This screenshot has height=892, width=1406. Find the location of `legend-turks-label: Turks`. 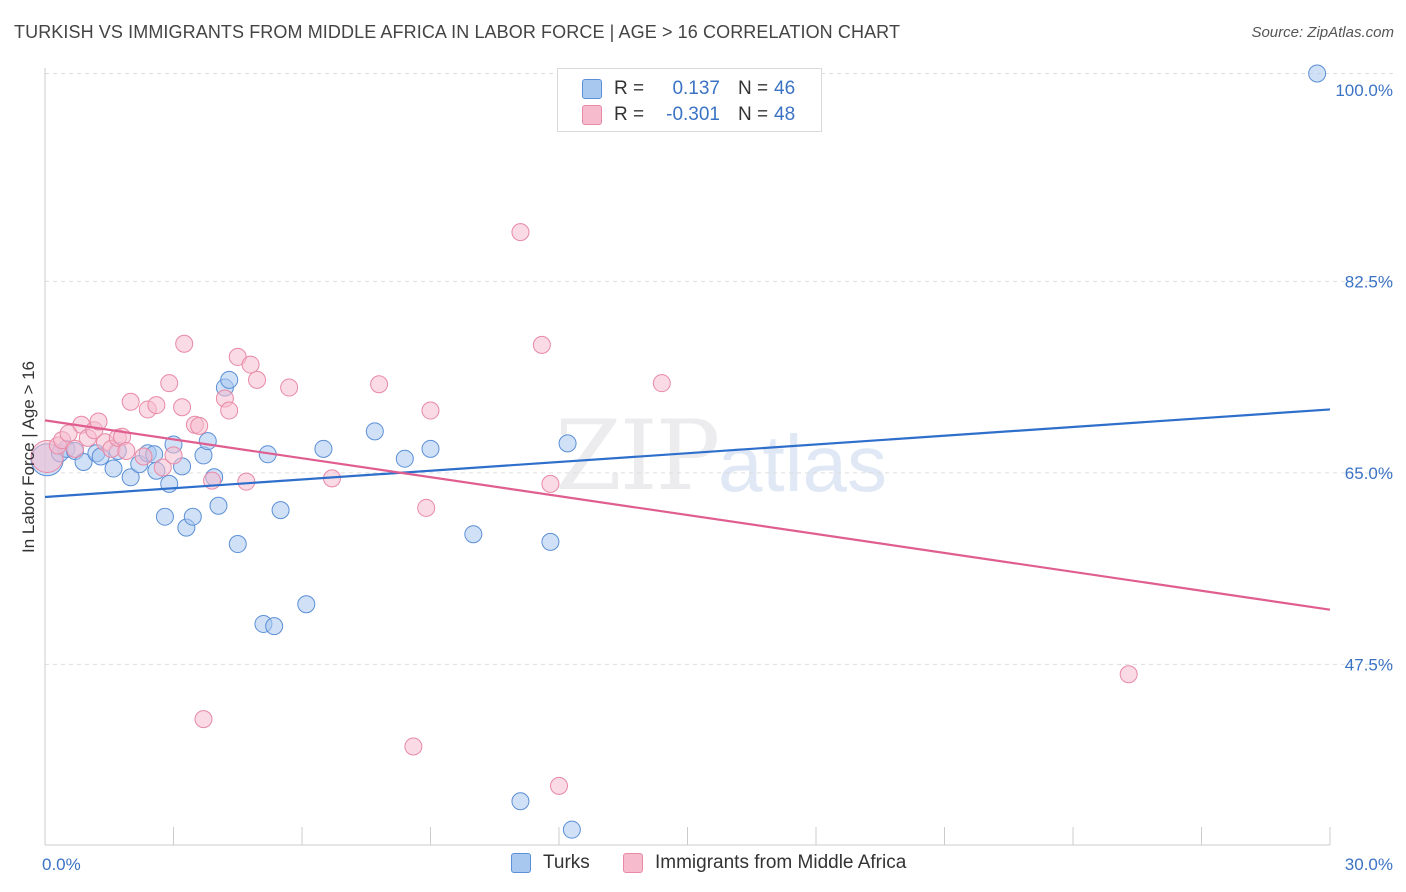

legend-turks-label: Turks is located at coordinates (566, 862).